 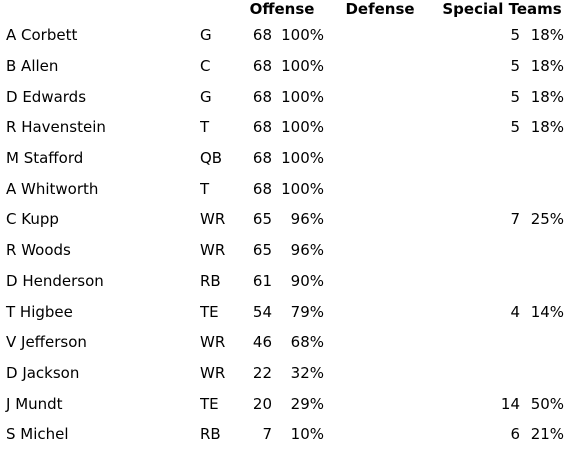 What do you see at coordinates (32, 219) in the screenshot?
I see `player-name: C Kupp` at bounding box center [32, 219].